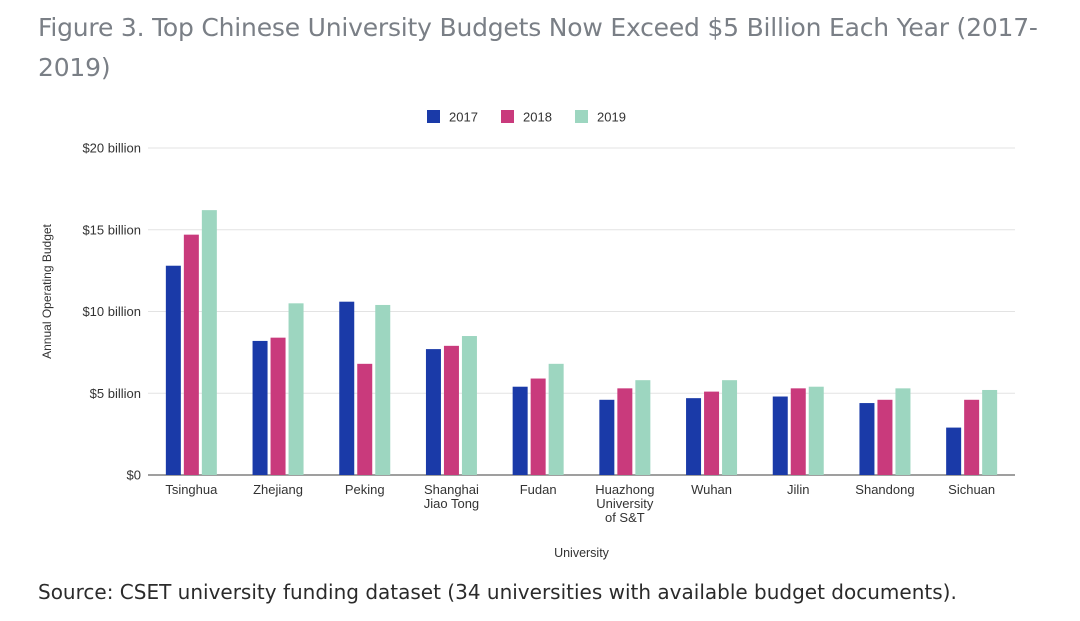  Describe the element at coordinates (451, 503) in the screenshot. I see `x-tick-label: Jiao Tong` at that location.